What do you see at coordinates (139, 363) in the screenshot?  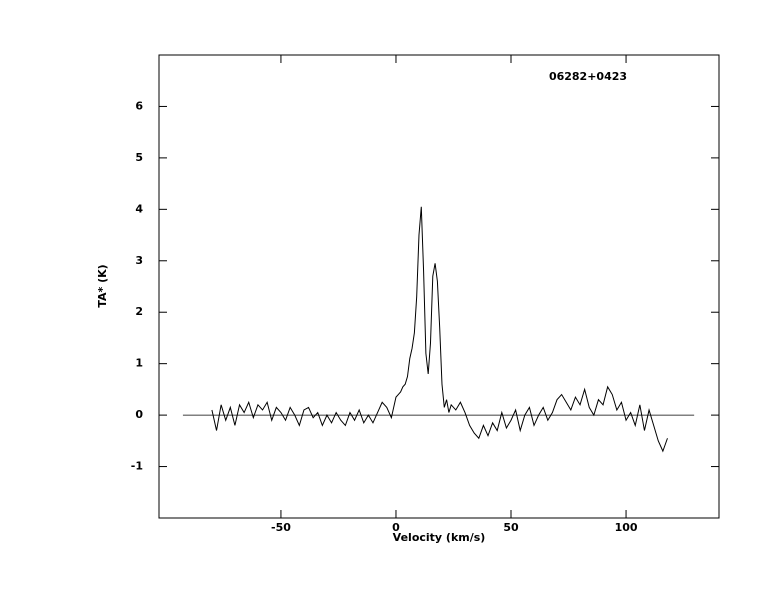 I see `y-tick-label: 1` at bounding box center [139, 363].